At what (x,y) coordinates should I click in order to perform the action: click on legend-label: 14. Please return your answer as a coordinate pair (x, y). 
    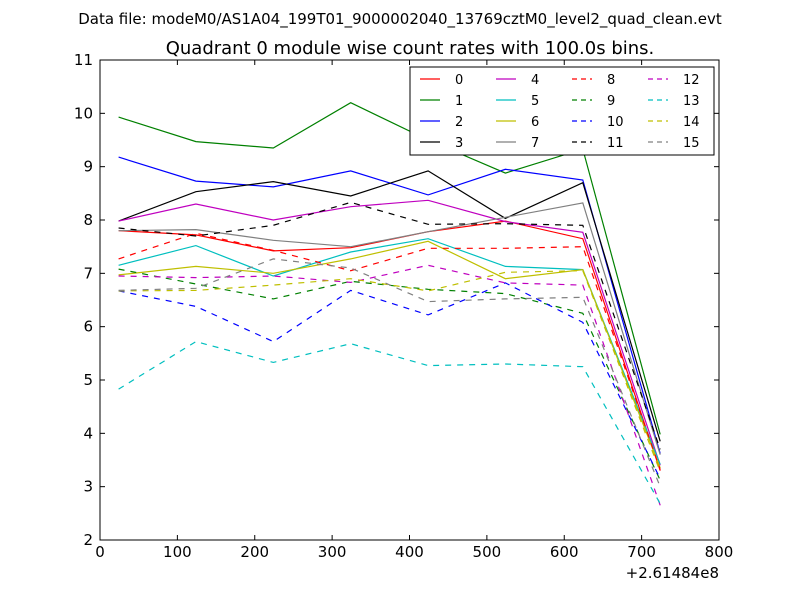
    Looking at the image, I should click on (691, 122).